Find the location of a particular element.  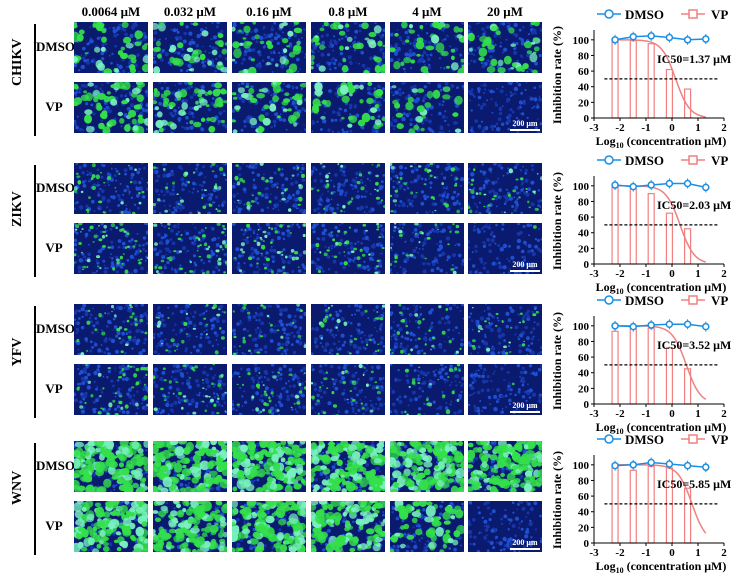

legend-vp-label: VP is located at coordinates (719, 160).